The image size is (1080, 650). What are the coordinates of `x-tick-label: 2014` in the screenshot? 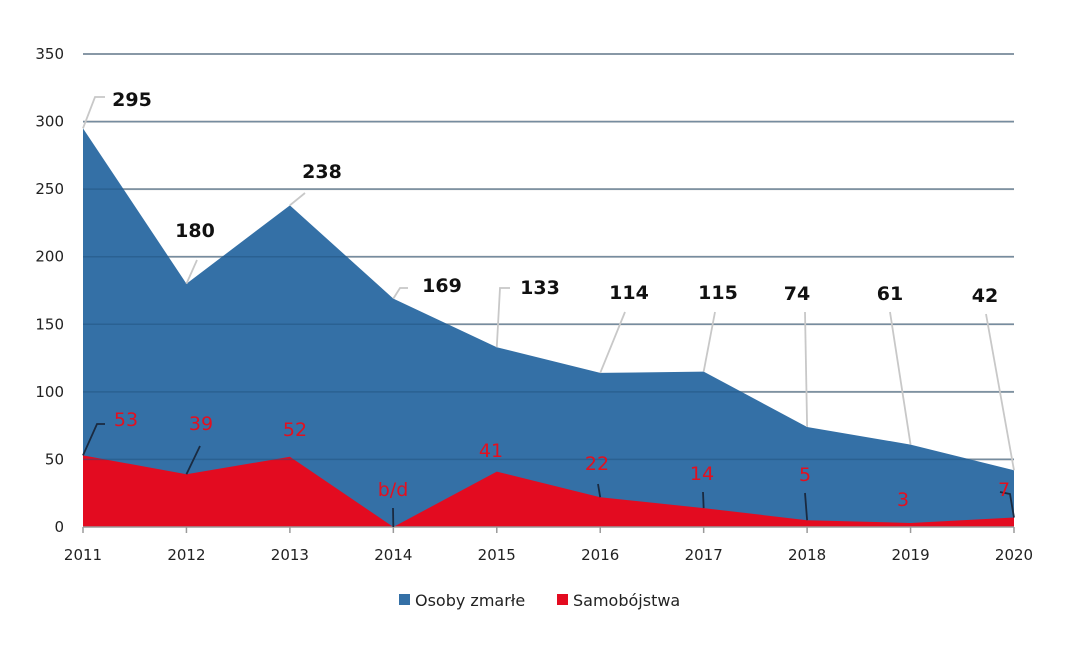 It's located at (393, 555).